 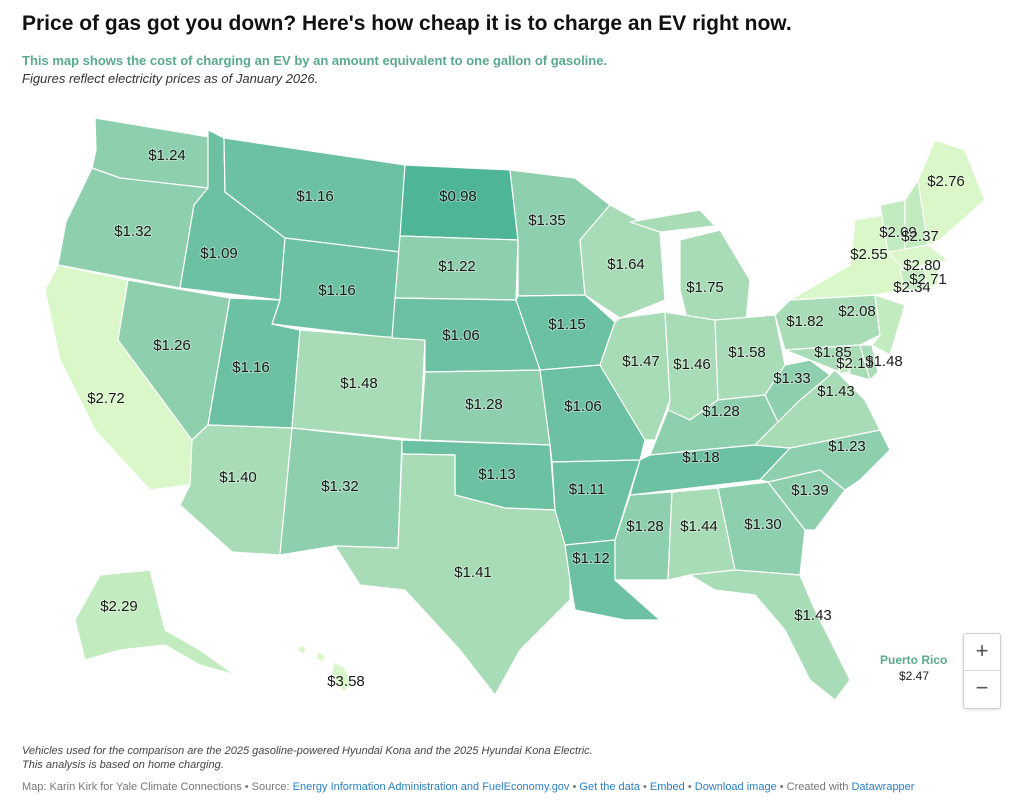 I want to click on datawrapper-link: Datawrapper, so click(x=883, y=787).